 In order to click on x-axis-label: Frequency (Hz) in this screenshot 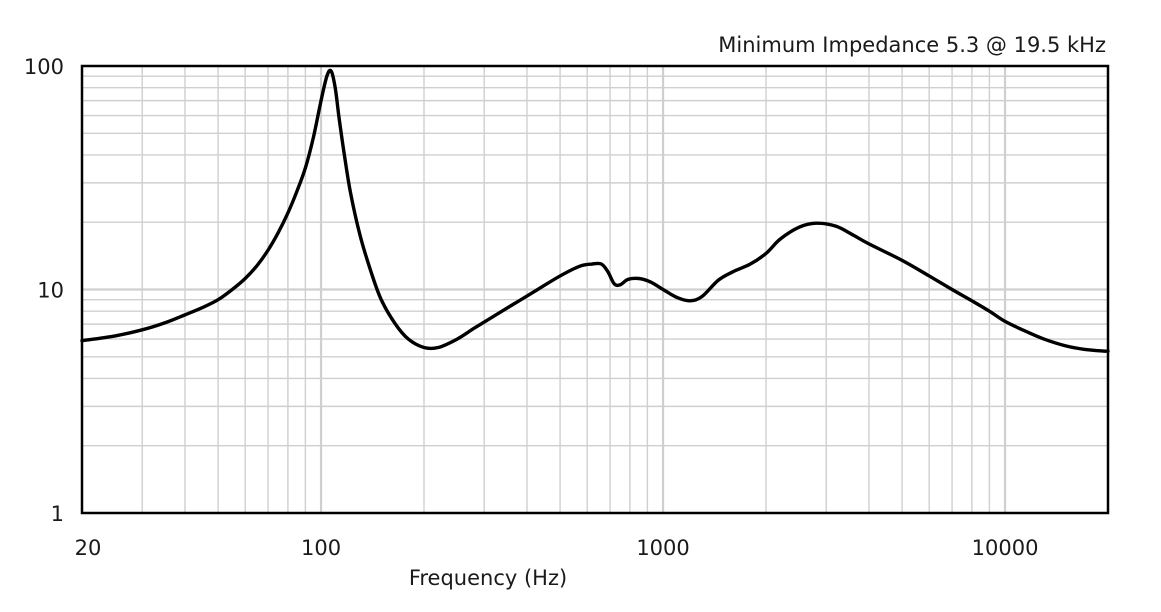, I will do `click(488, 578)`.